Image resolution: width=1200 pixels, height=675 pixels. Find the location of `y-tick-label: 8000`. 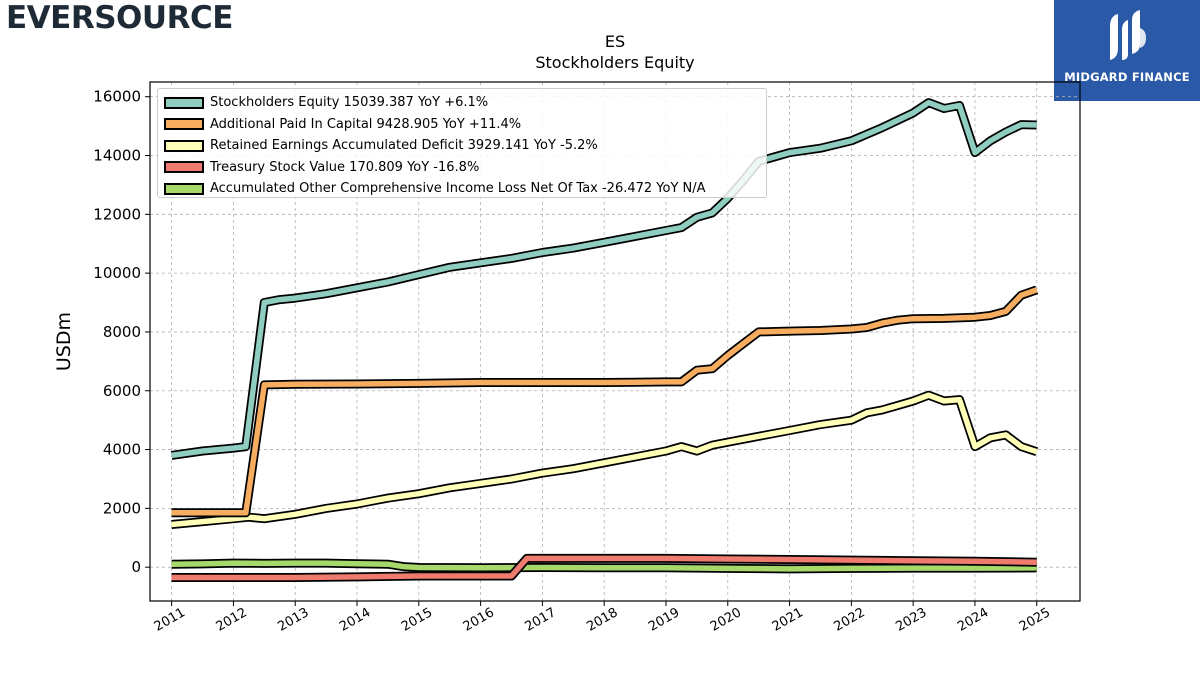

y-tick-label: 8000 is located at coordinates (122, 332).